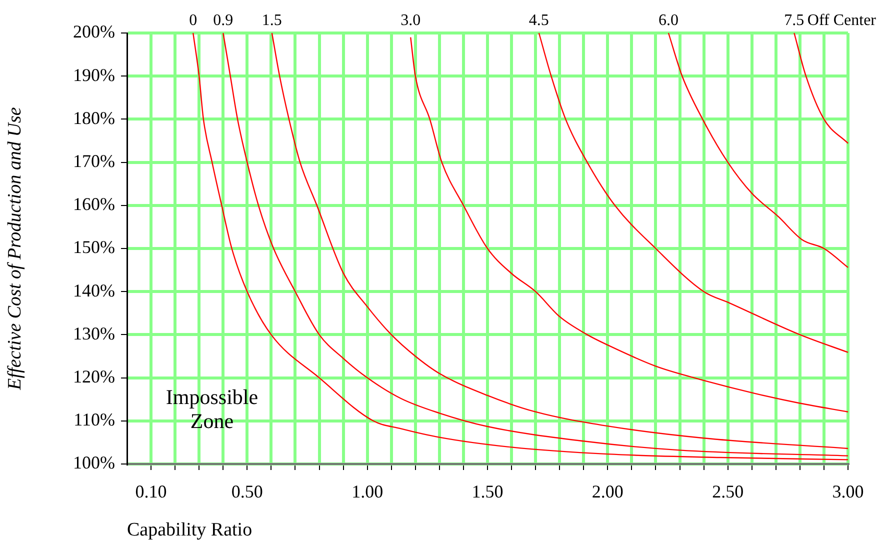 This screenshot has width=879, height=546. Describe the element at coordinates (94, 462) in the screenshot. I see `y-tick-label: 100%` at that location.